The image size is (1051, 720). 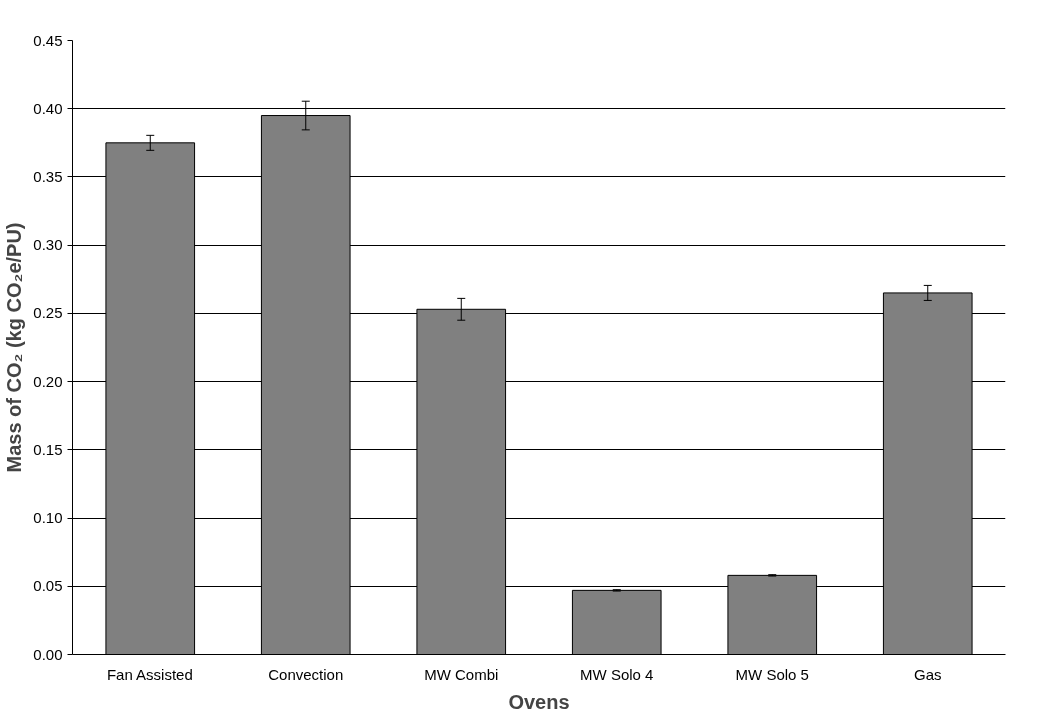 I want to click on y-tick-label: 0.20, so click(x=48, y=381).